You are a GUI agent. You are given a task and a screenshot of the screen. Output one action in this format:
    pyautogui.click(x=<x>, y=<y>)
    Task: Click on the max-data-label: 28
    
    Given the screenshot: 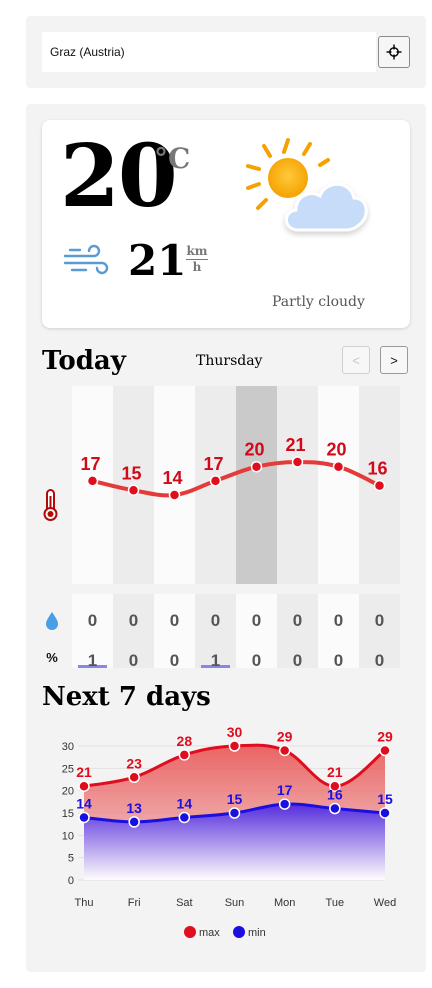 What is the action you would take?
    pyautogui.click(x=185, y=741)
    